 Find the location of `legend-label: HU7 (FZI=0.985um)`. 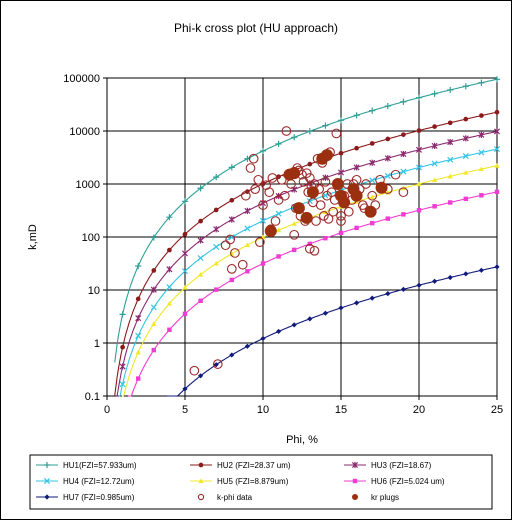

legend-label: HU7 (FZI=0.985um) is located at coordinates (99, 497).